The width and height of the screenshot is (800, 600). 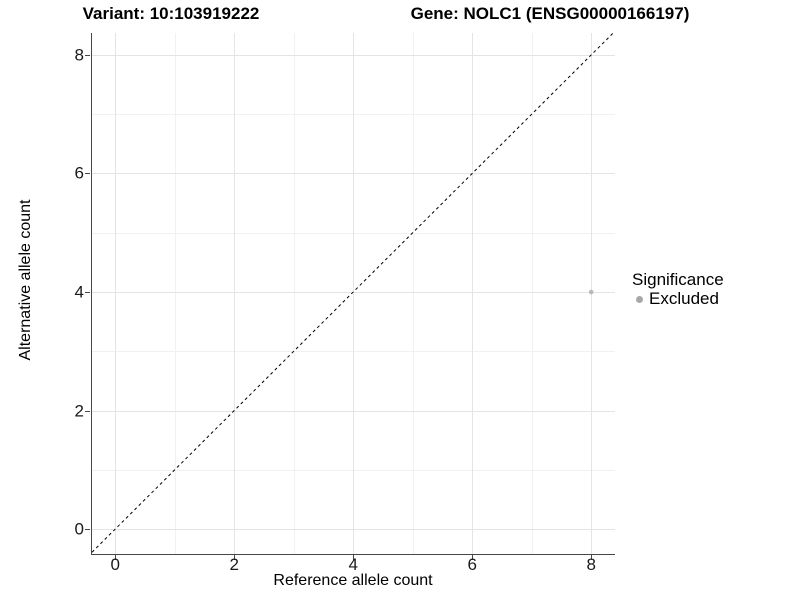 I want to click on plot-title-variant: Variant: 10:103919222, so click(x=171, y=13).